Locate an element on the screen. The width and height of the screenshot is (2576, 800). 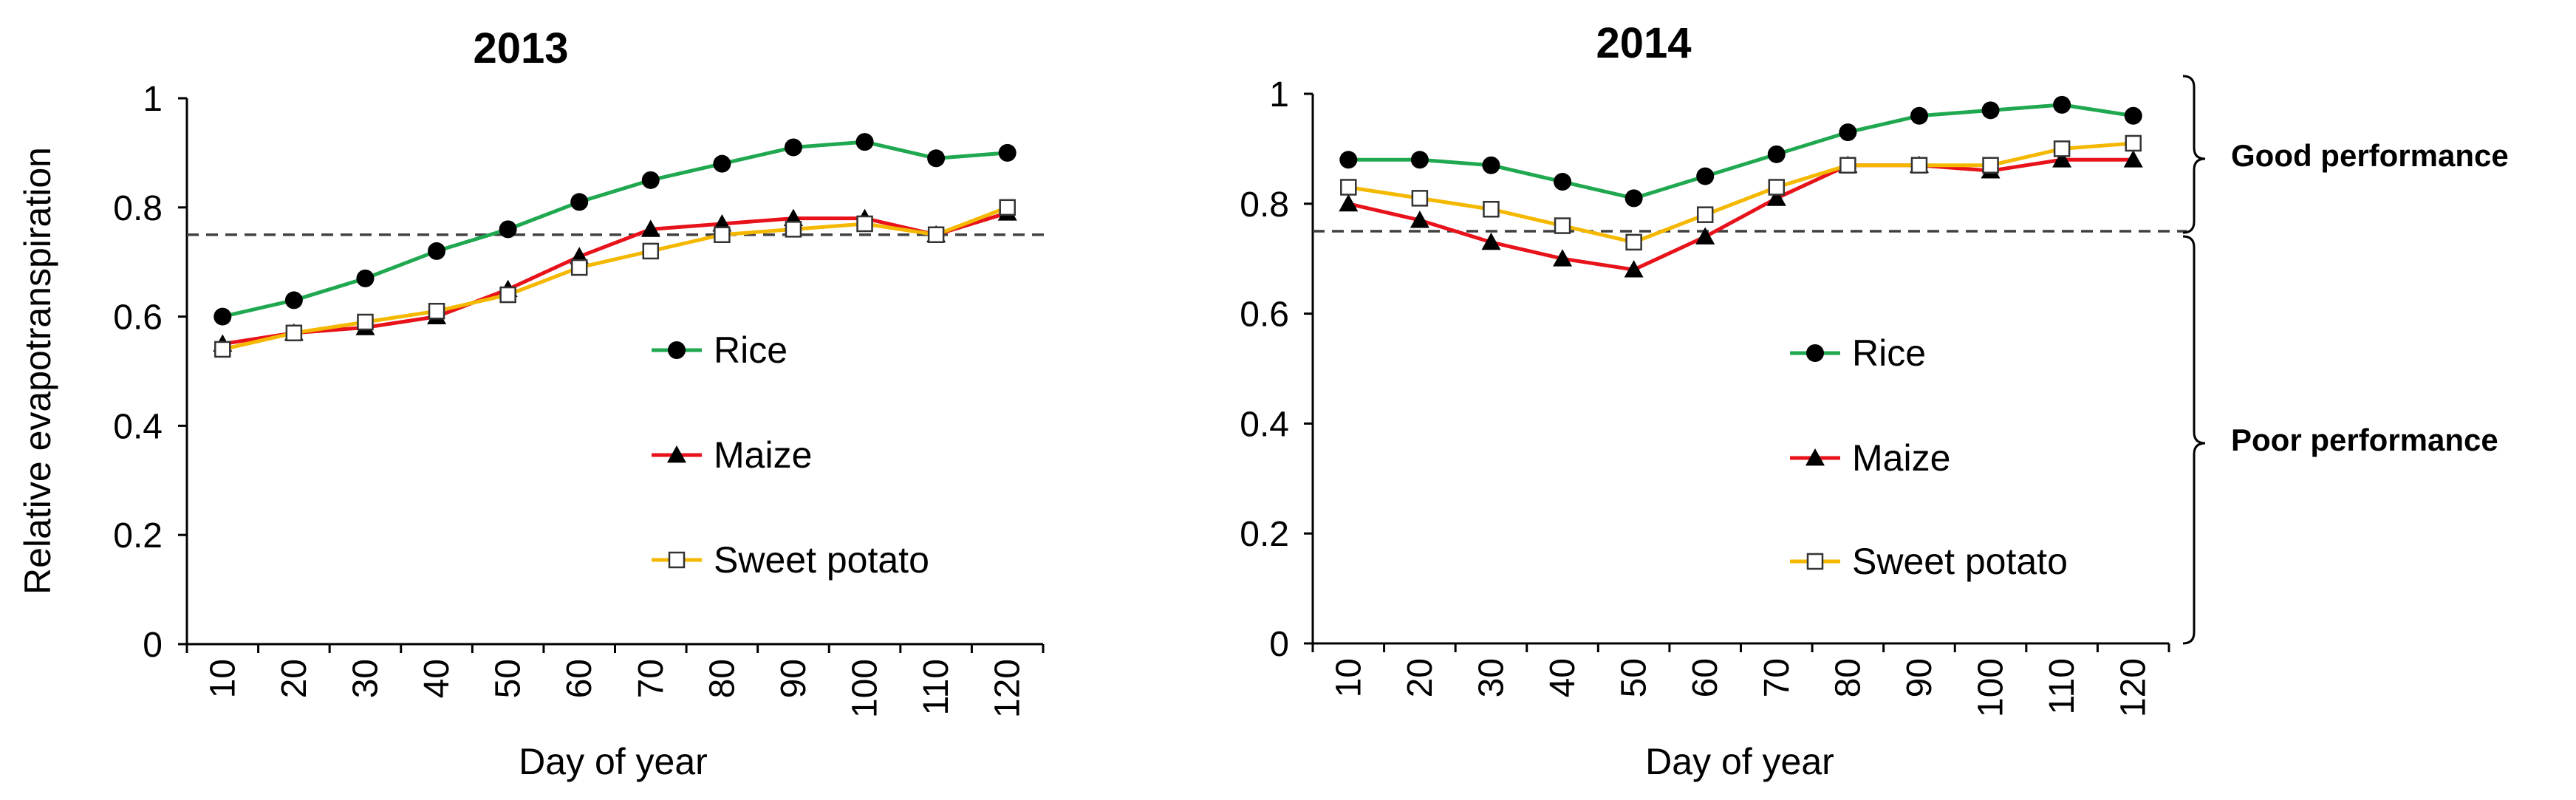
poor-performance-brace is located at coordinates (2194, 440).